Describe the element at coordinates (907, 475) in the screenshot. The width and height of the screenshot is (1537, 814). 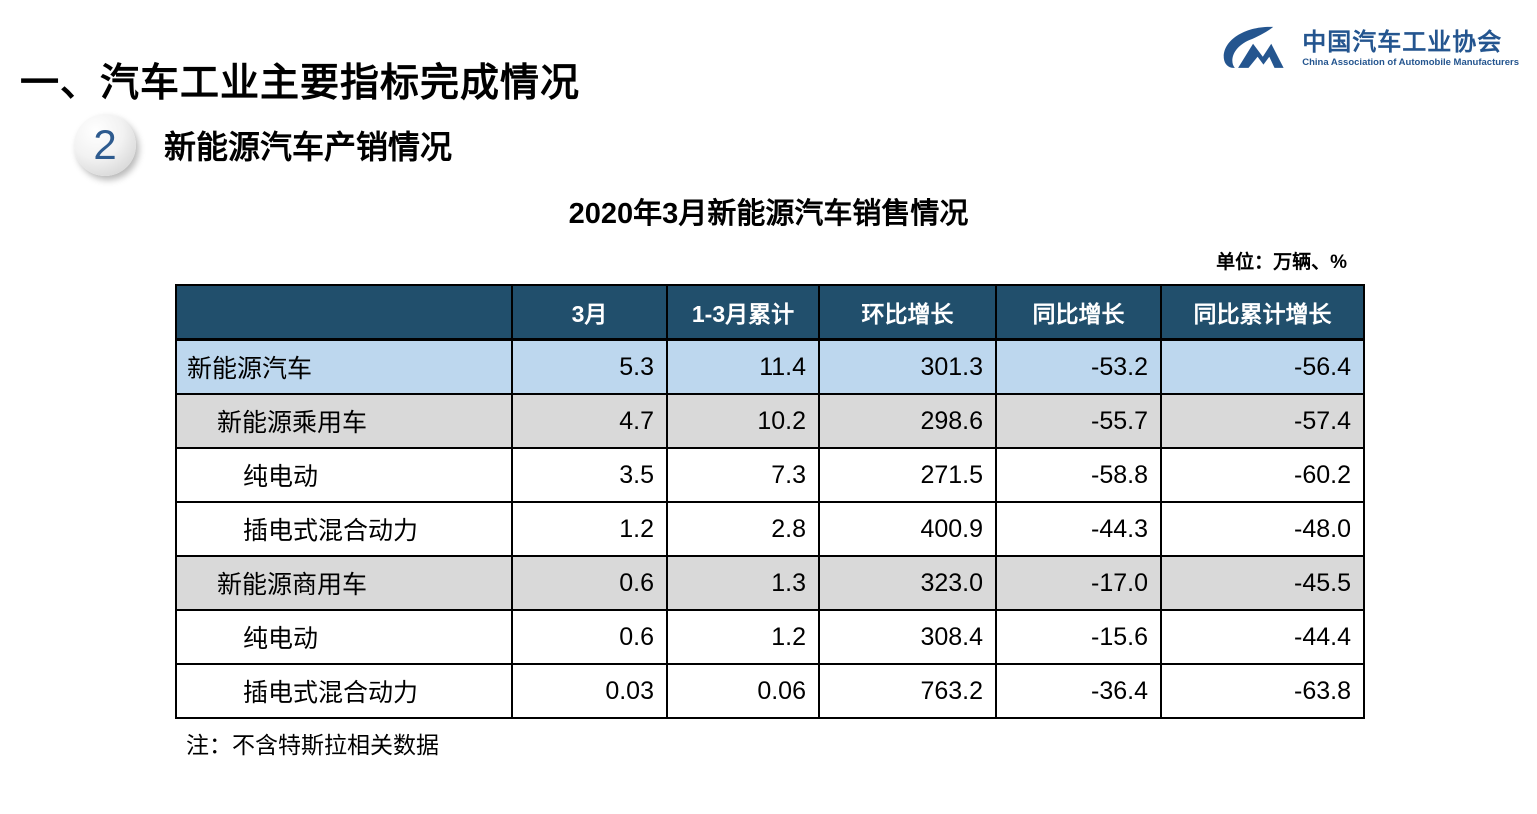
I see `cell-value: 271.5` at that location.